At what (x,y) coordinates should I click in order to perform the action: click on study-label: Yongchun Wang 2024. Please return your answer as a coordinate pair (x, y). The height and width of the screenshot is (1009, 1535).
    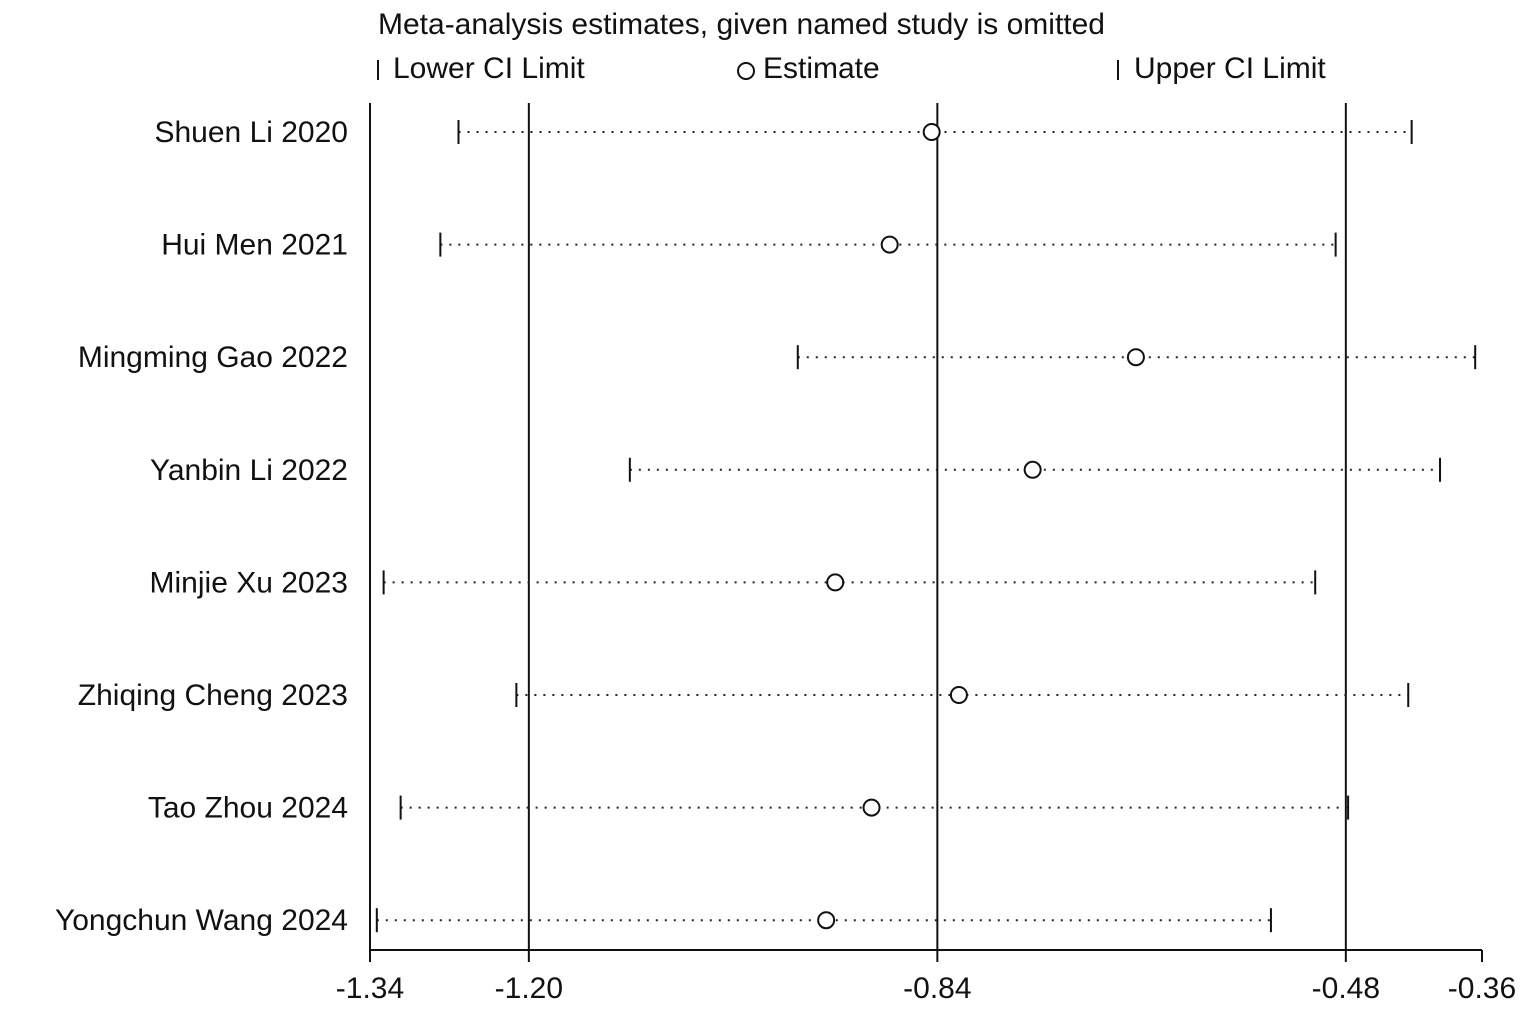
    Looking at the image, I should click on (201, 920).